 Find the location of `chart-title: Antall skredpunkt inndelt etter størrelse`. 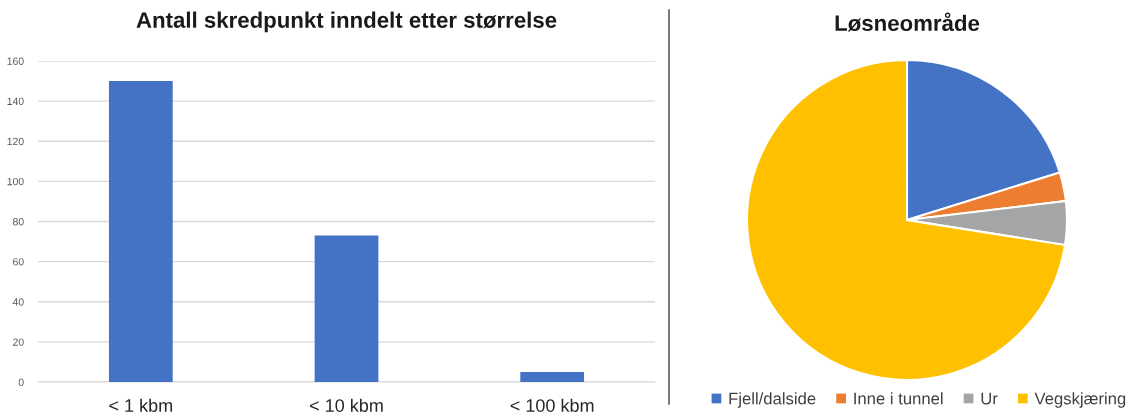

chart-title: Antall skredpunkt inndelt etter størrelse is located at coordinates (346, 22).